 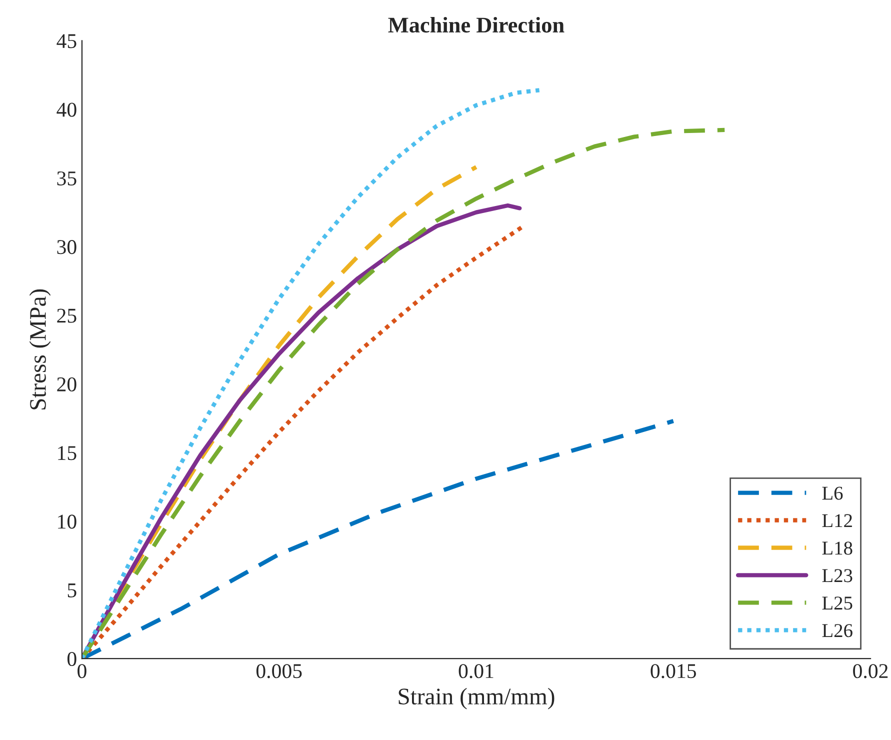 What do you see at coordinates (72, 591) in the screenshot?
I see `y-tick-label: 5` at bounding box center [72, 591].